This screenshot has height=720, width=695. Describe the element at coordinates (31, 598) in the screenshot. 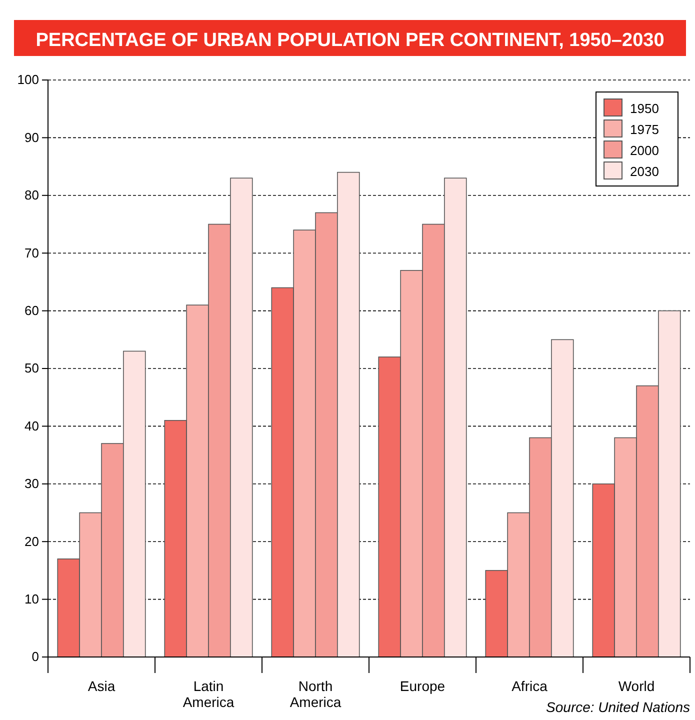

I see `y-tick-label: 10` at that location.